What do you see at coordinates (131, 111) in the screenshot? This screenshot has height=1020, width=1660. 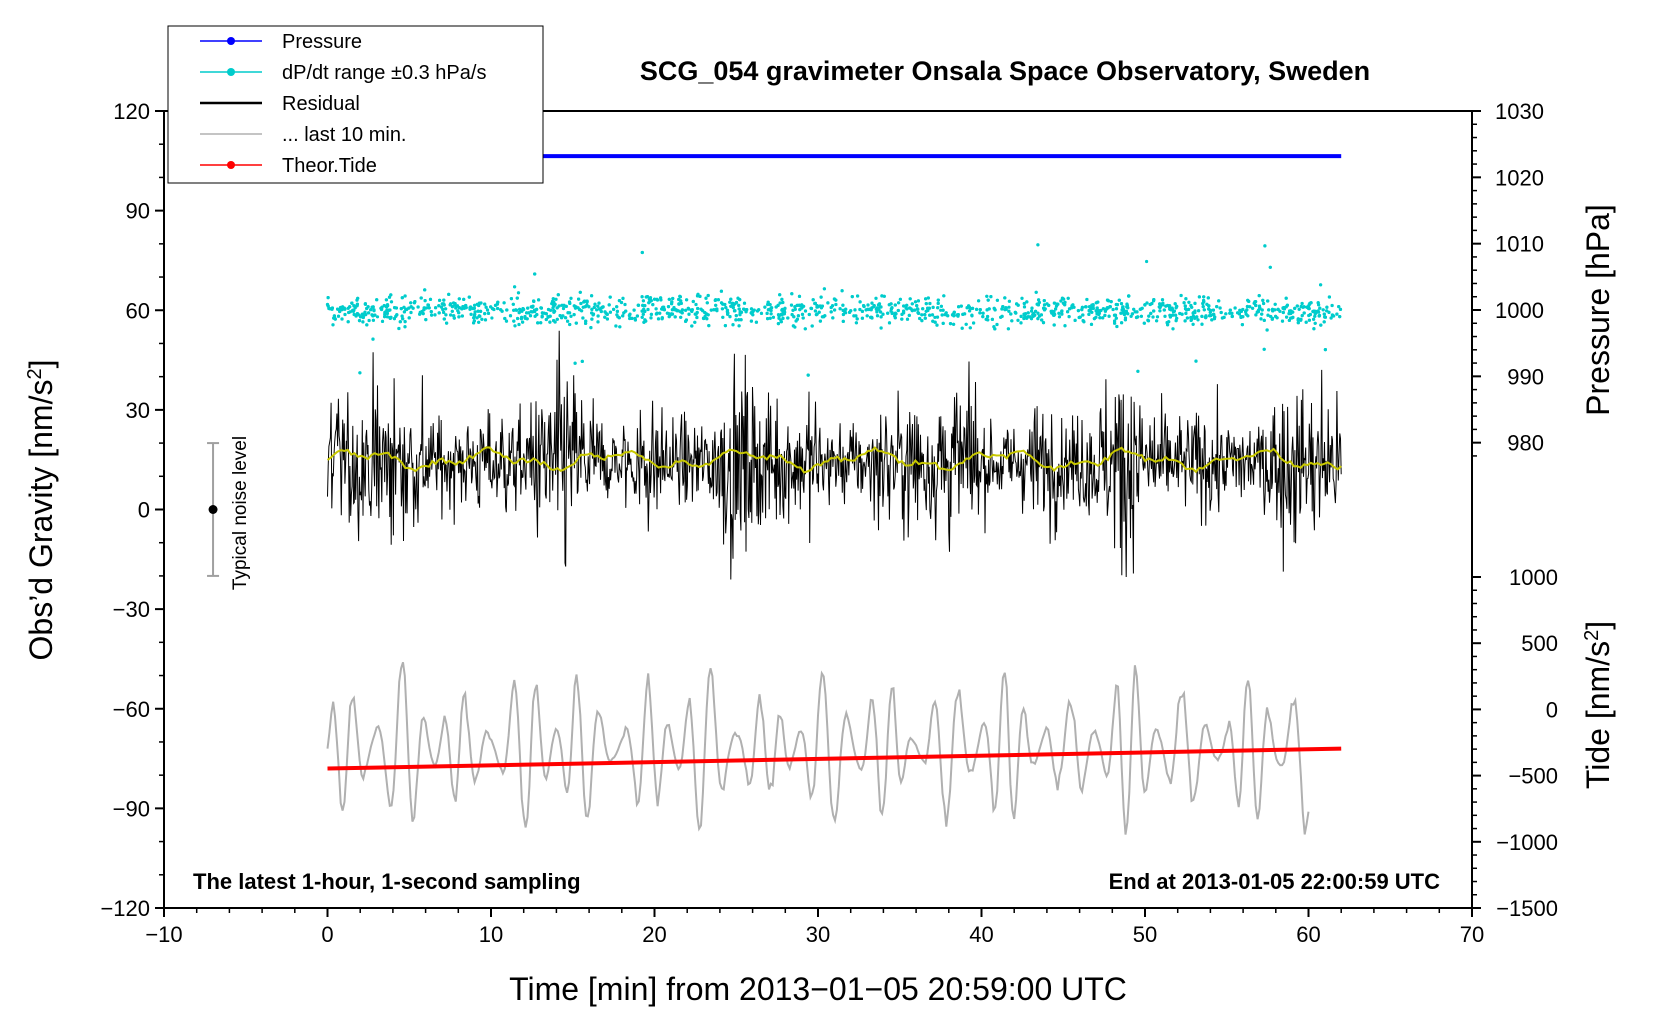 I see `y-tick-label: 120` at bounding box center [131, 111].